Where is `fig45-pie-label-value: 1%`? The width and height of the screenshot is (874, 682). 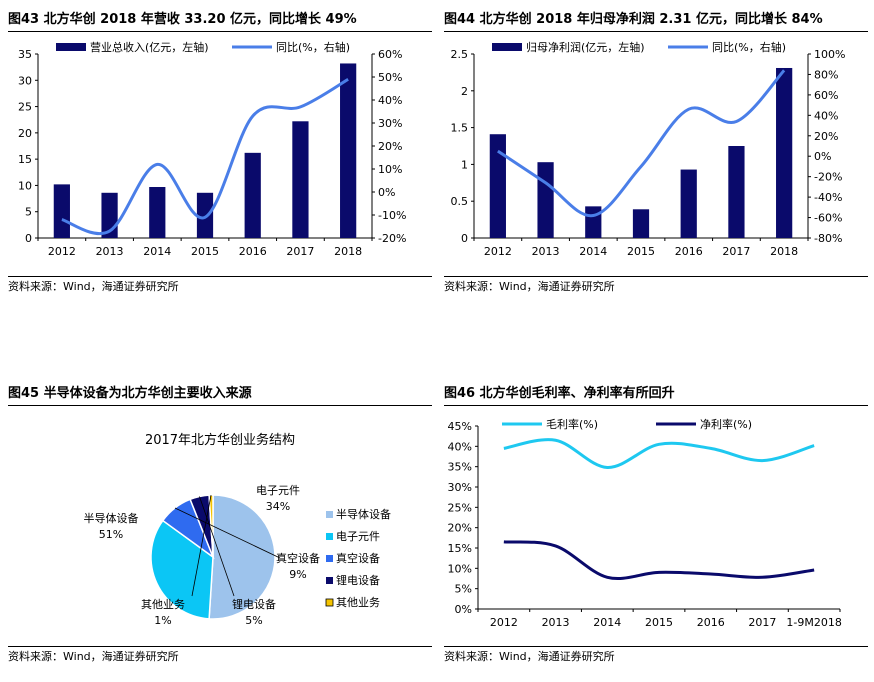
fig45-pie-label-value: 1% is located at coordinates (162, 620).